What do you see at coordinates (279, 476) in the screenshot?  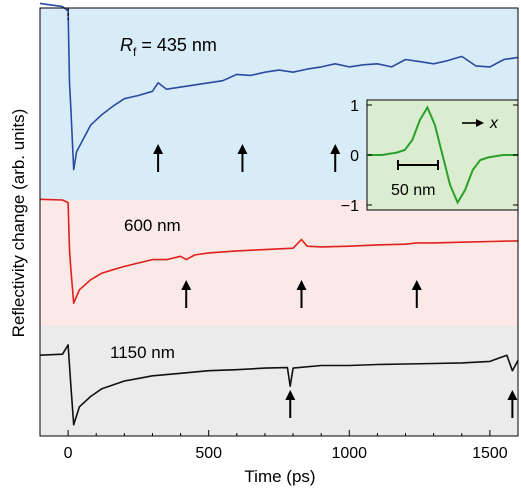 I see `x-axis-label: Time (ps)` at bounding box center [279, 476].